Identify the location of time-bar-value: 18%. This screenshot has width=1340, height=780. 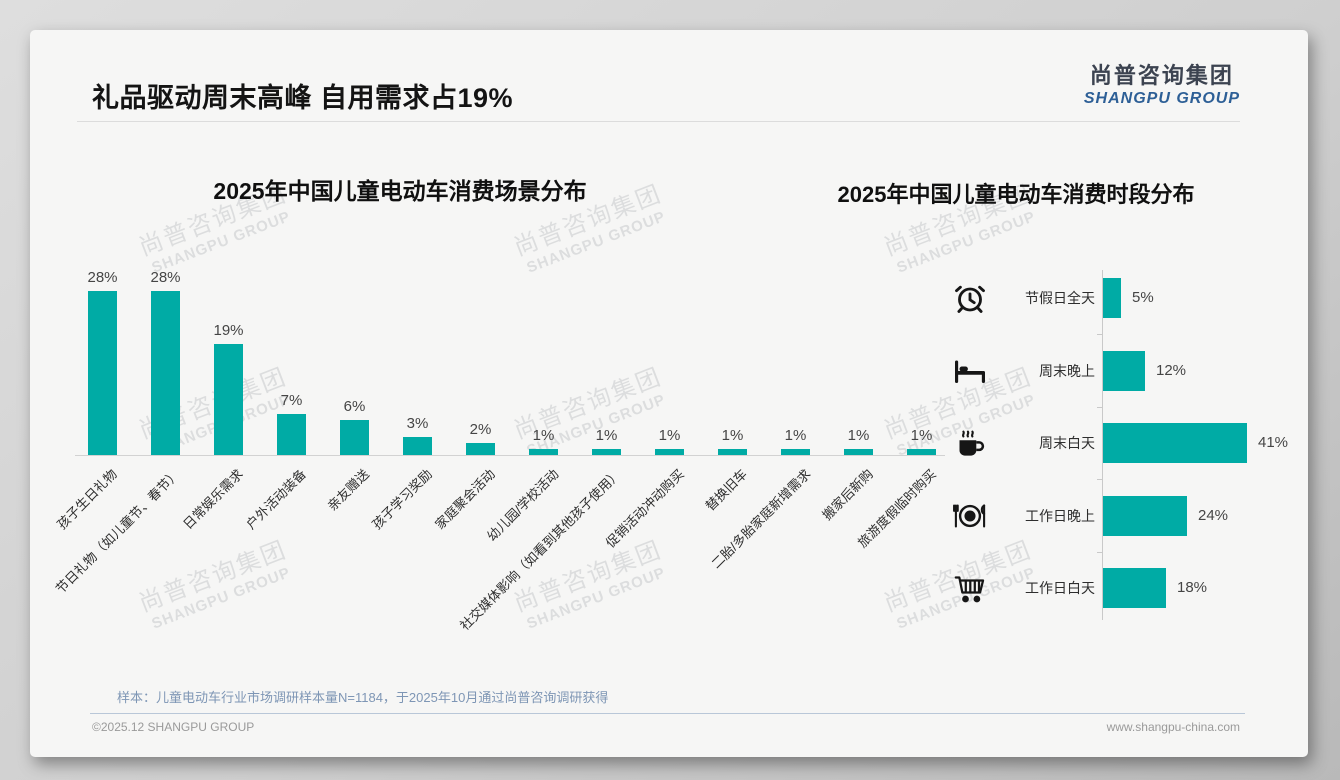
(1192, 587).